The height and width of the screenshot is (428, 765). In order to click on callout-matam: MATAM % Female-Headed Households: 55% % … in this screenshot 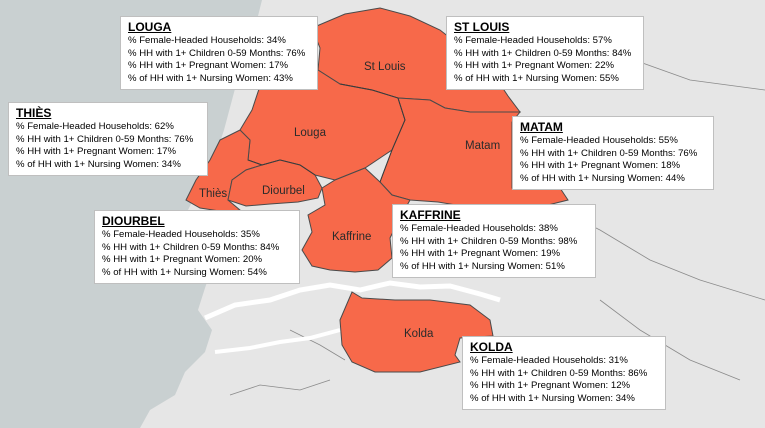, I will do `click(613, 153)`.